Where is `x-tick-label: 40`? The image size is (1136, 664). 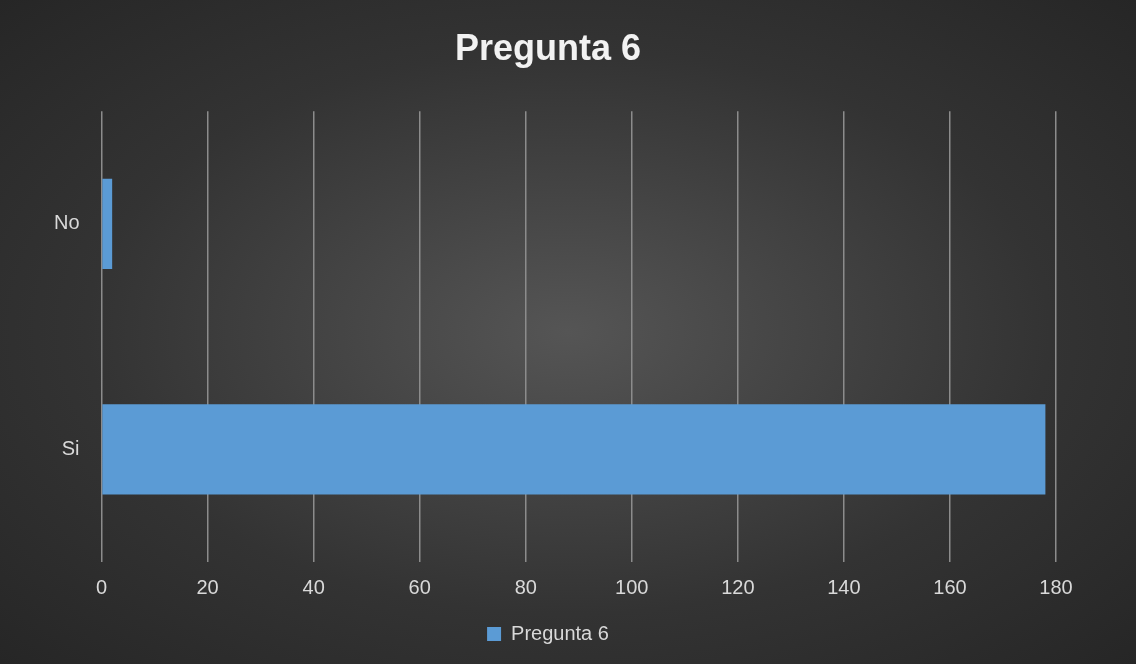 x-tick-label: 40 is located at coordinates (313, 586).